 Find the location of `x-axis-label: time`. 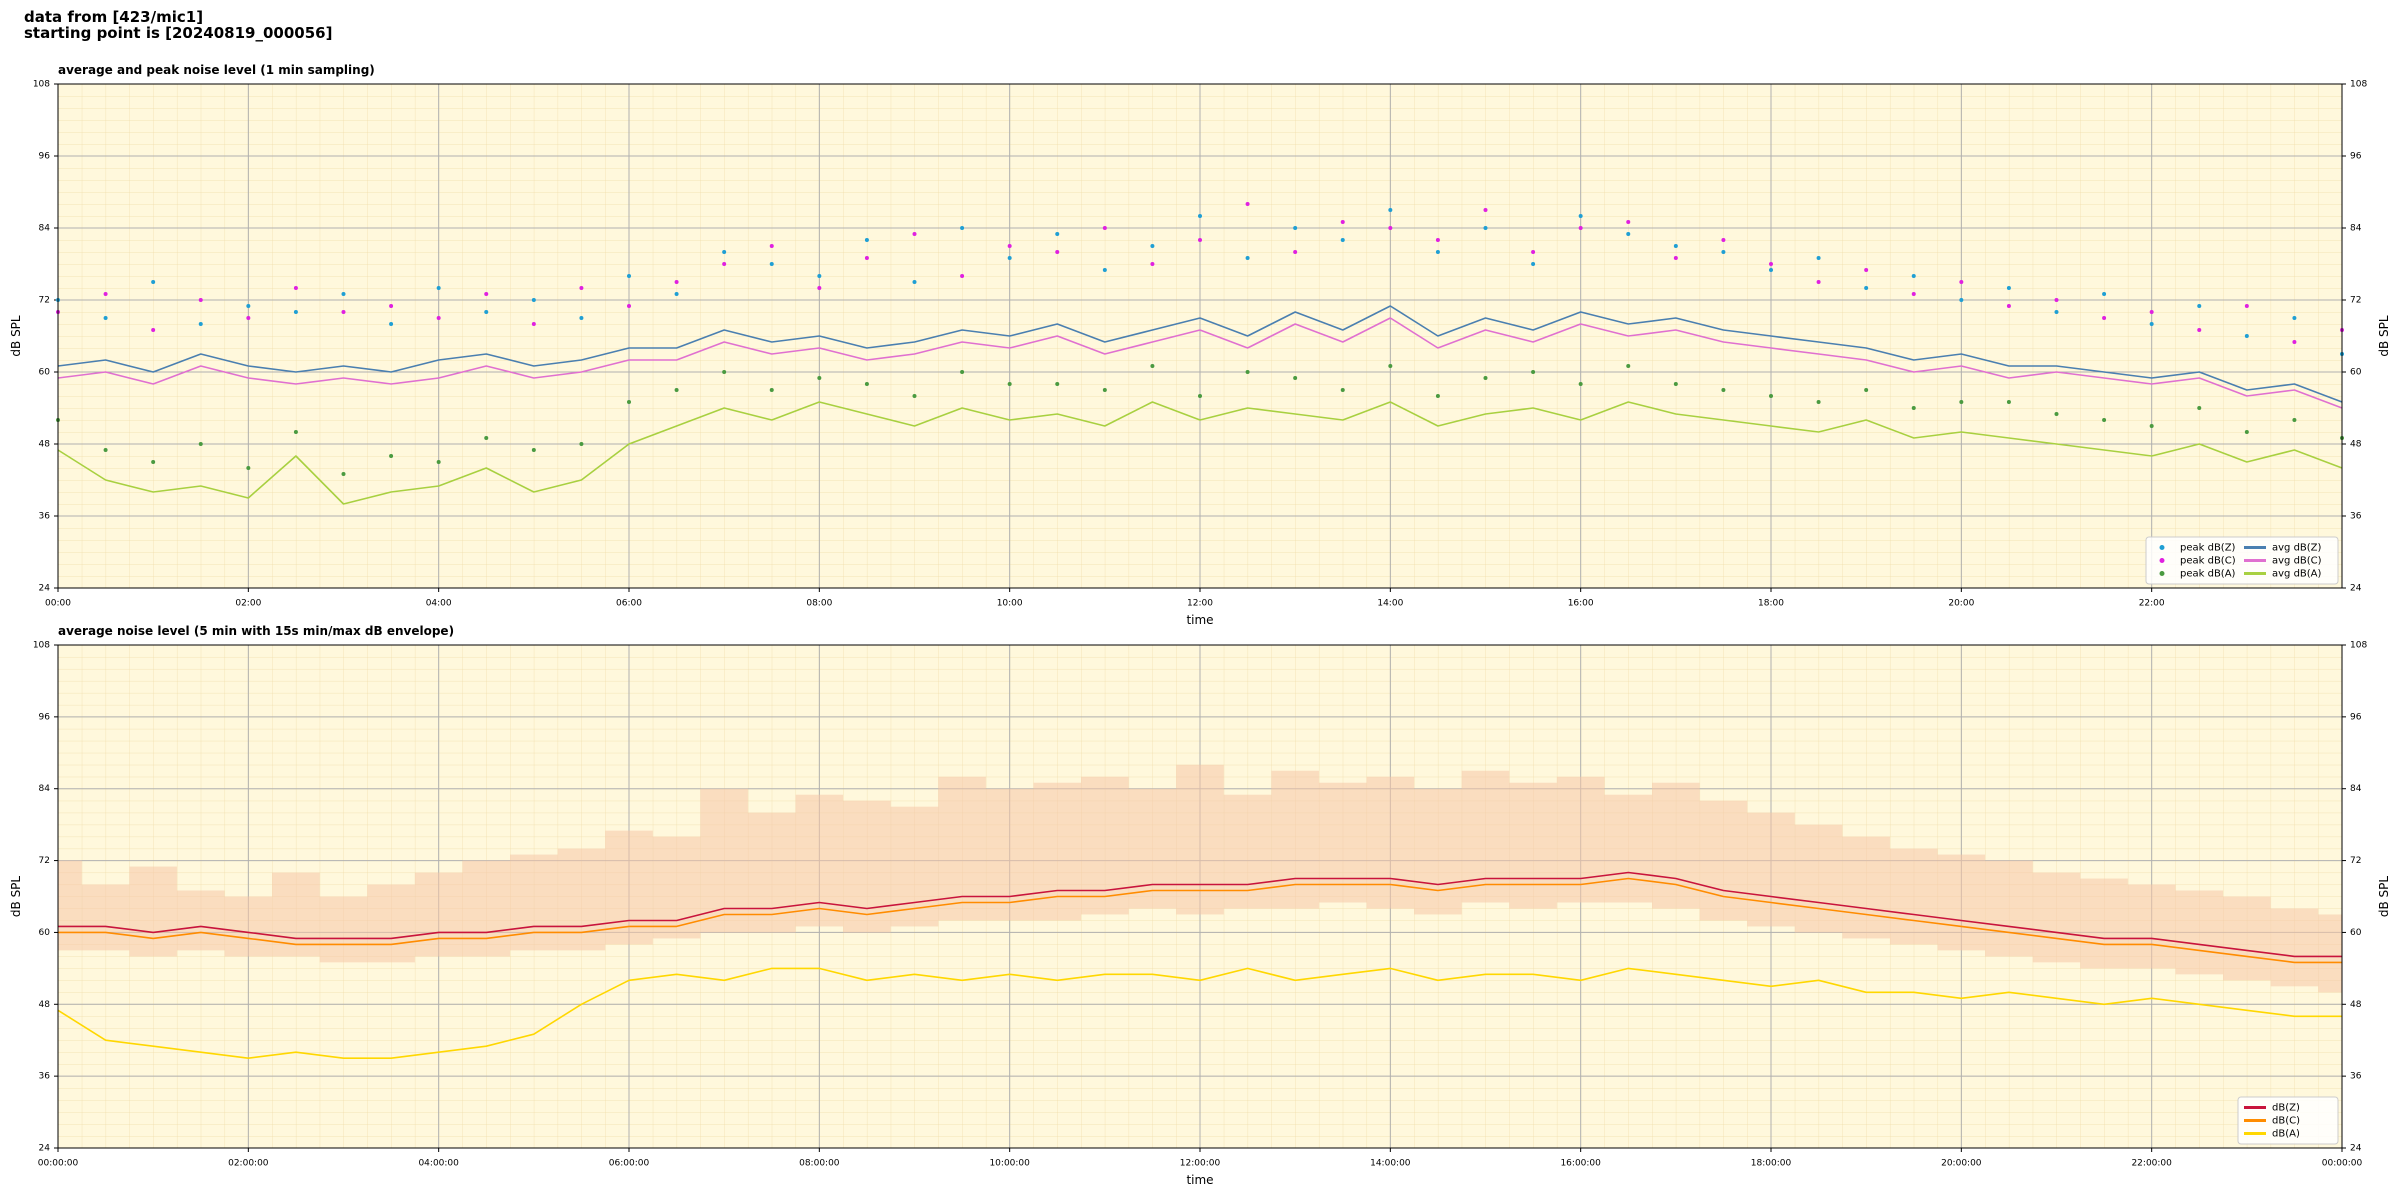

x-axis-label: time is located at coordinates (1199, 1180).